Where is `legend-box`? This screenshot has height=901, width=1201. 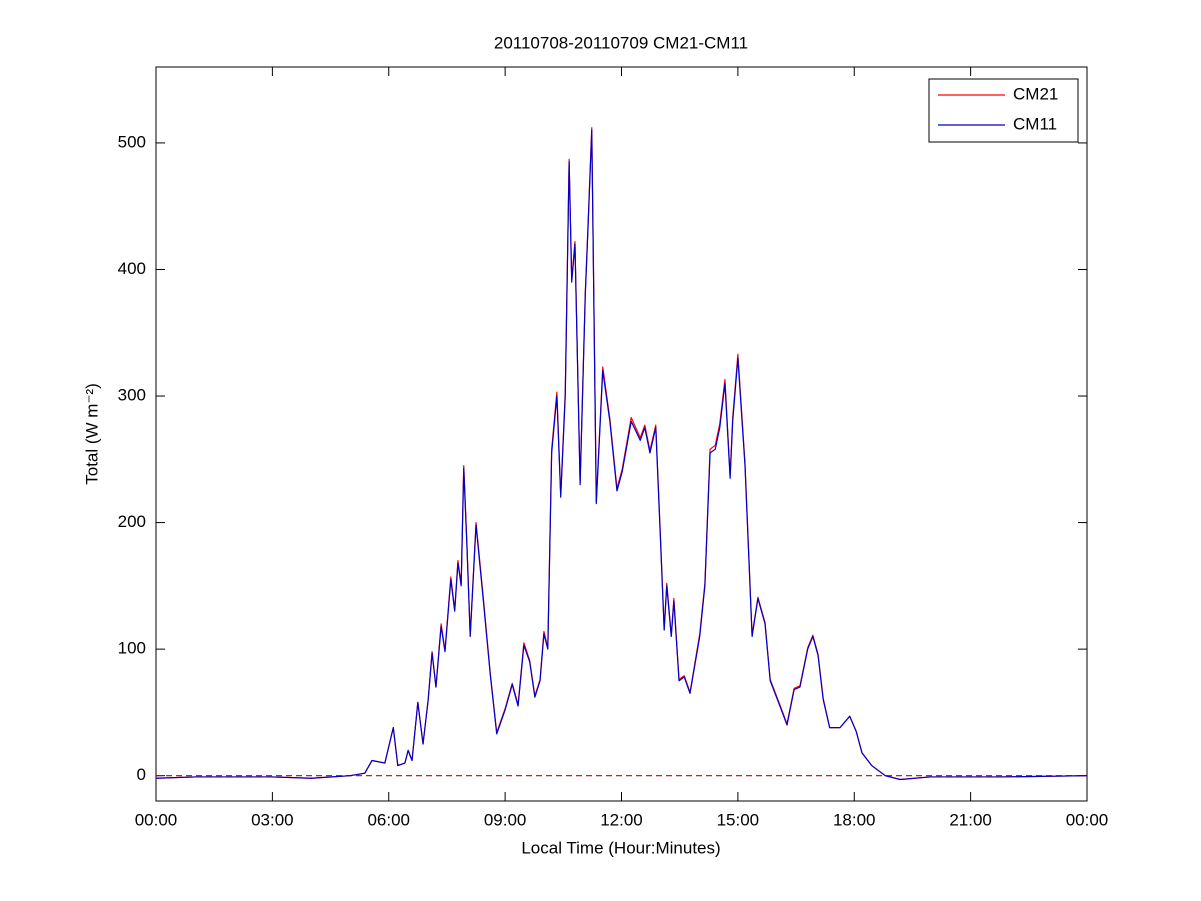 legend-box is located at coordinates (1003, 110).